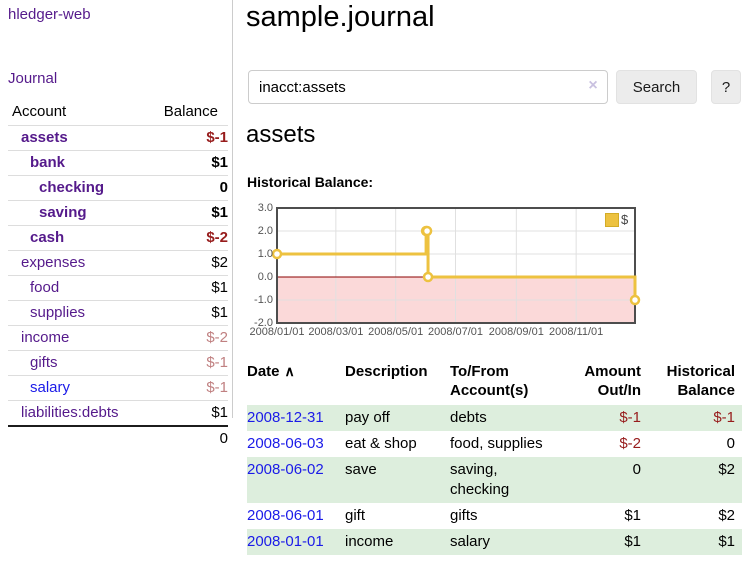  Describe the element at coordinates (285, 417) in the screenshot. I see `transaction-date-link: 2008-12-31` at that location.